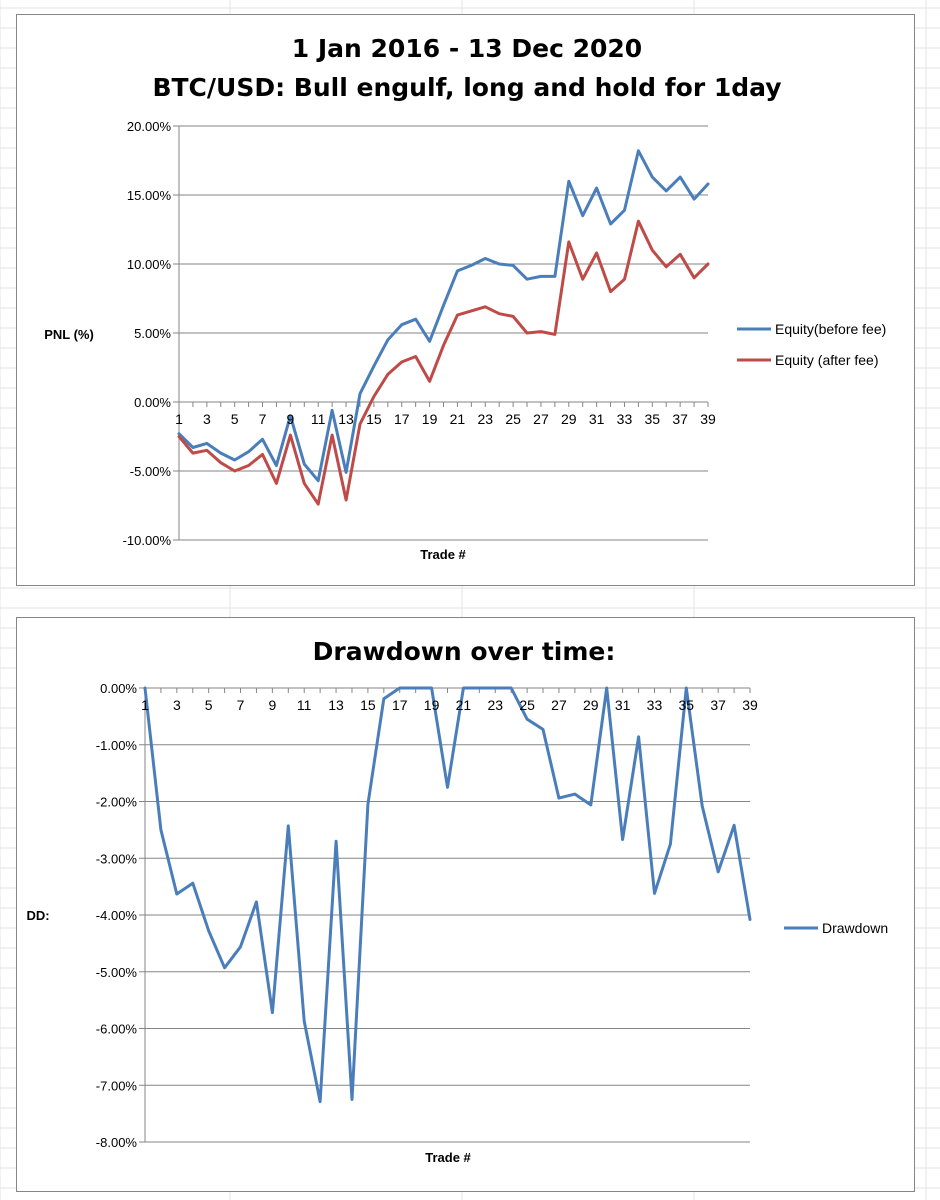  Describe the element at coordinates (272, 705) in the screenshot. I see `dd-x-tick-label: 9` at that location.